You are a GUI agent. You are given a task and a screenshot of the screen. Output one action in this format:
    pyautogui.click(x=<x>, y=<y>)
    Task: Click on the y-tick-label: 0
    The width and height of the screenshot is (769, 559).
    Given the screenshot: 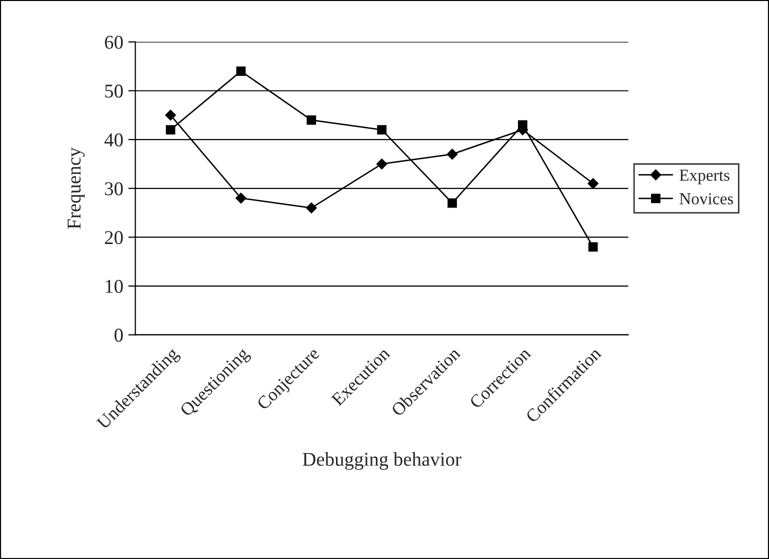 What is the action you would take?
    pyautogui.click(x=118, y=335)
    